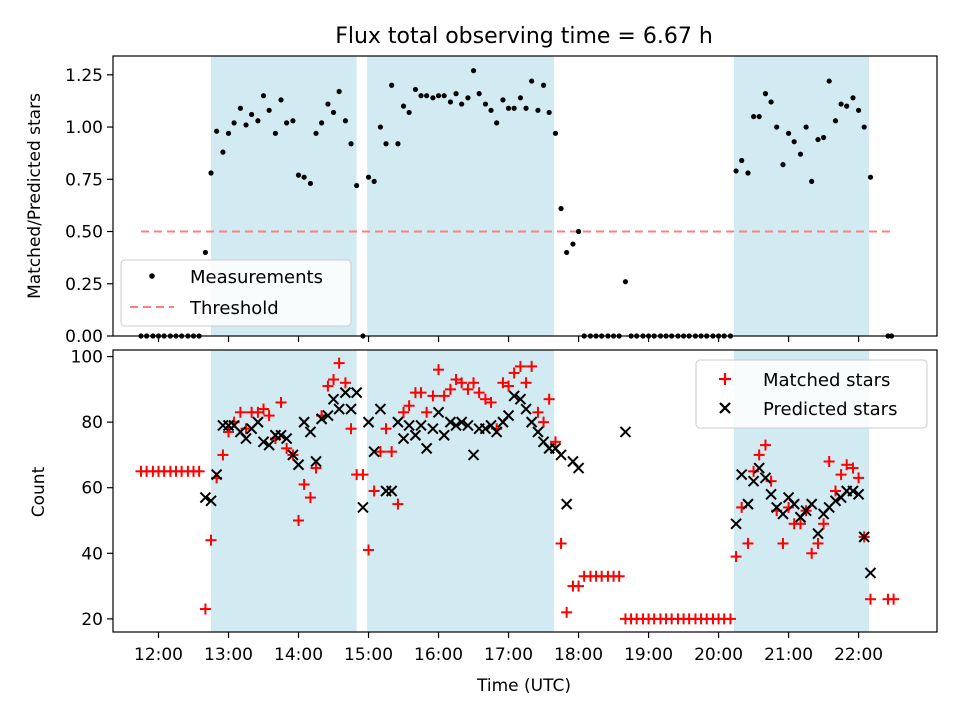 This screenshot has width=960, height=720. Describe the element at coordinates (648, 655) in the screenshot. I see `x-tick-label: 19:00` at that location.